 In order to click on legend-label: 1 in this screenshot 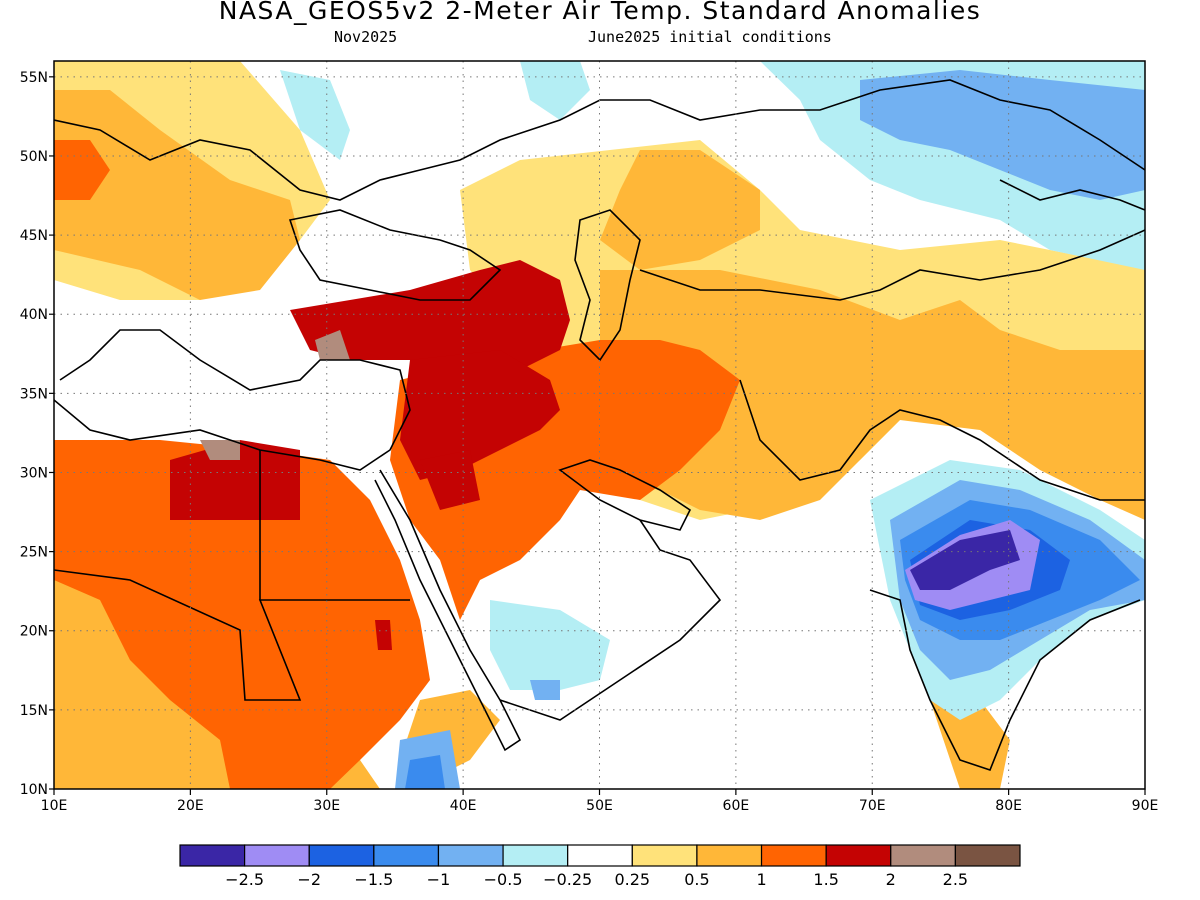, I will do `click(761, 879)`.